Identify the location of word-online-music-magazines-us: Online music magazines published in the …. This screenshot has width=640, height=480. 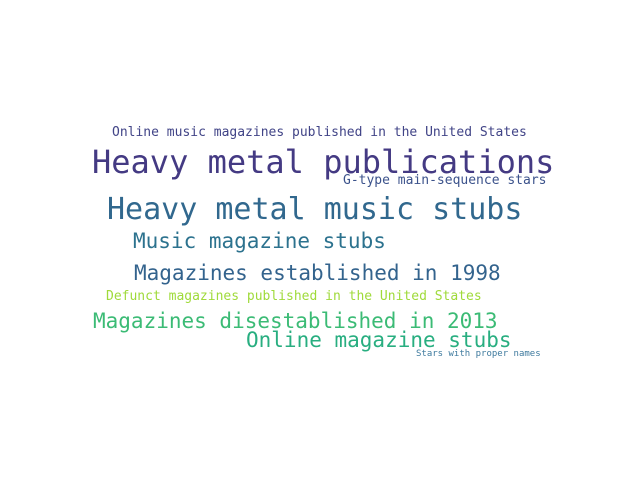
(319, 132).